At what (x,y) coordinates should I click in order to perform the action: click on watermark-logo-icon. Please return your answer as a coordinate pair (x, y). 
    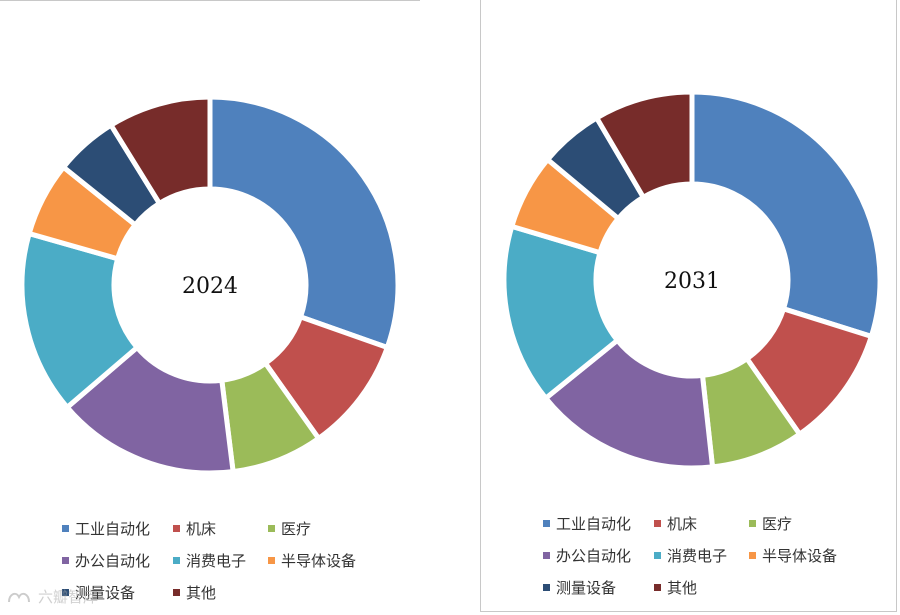
    Looking at the image, I should click on (19, 597).